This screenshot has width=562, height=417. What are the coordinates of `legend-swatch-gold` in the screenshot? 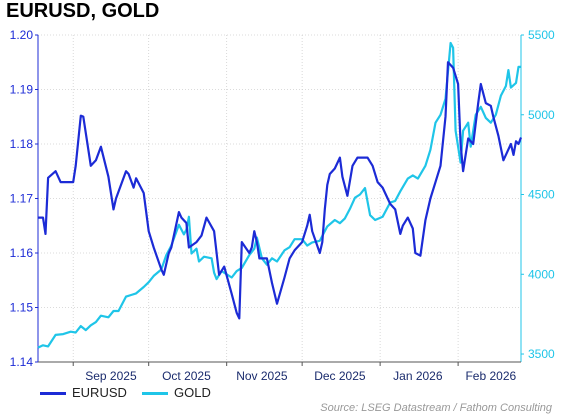 It's located at (155, 394).